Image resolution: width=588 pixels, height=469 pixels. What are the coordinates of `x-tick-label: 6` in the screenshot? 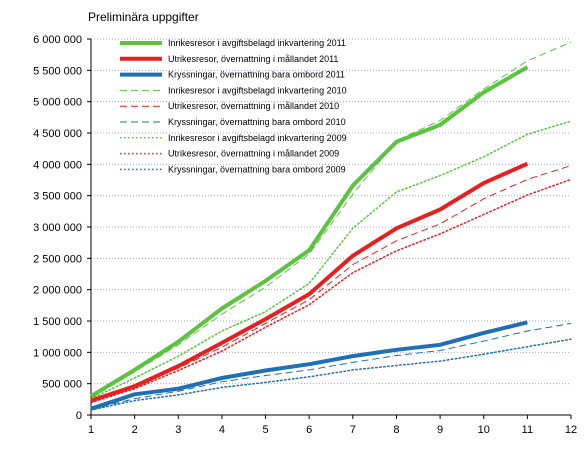 It's located at (309, 430).